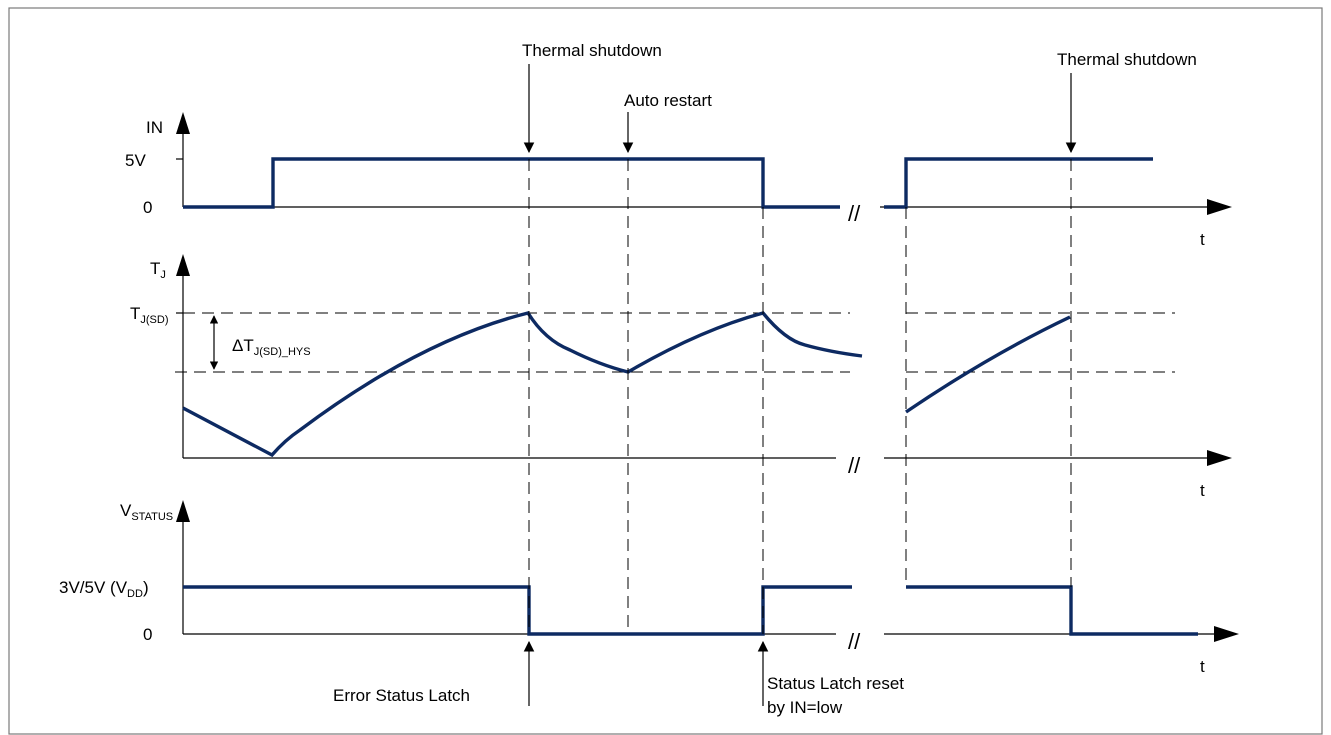 Image resolution: width=1331 pixels, height=735 pixels. I want to click on in-axis-label: IN, so click(154, 127).